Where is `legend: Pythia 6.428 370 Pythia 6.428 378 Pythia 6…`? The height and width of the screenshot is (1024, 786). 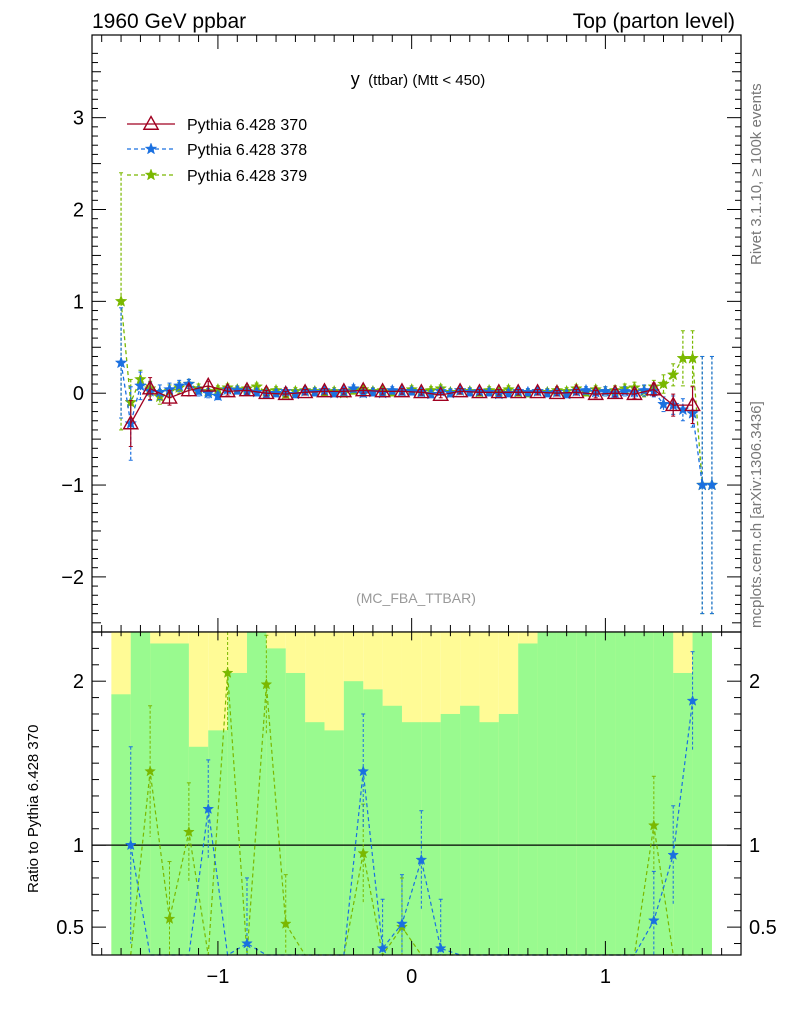
legend: Pythia 6.428 370 Pythia 6.428 378 Pythia 6… is located at coordinates (217, 150).